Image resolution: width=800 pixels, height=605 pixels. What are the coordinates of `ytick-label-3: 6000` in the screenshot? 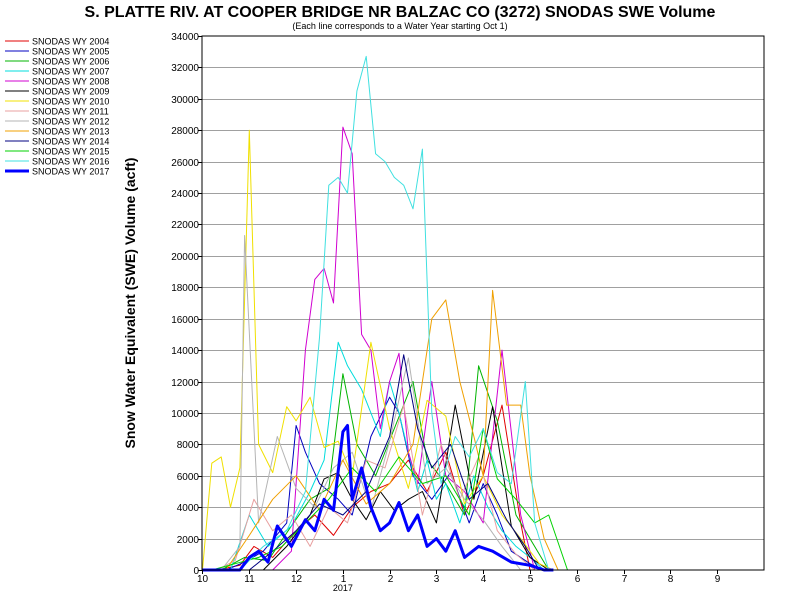 It's located at (188, 477).